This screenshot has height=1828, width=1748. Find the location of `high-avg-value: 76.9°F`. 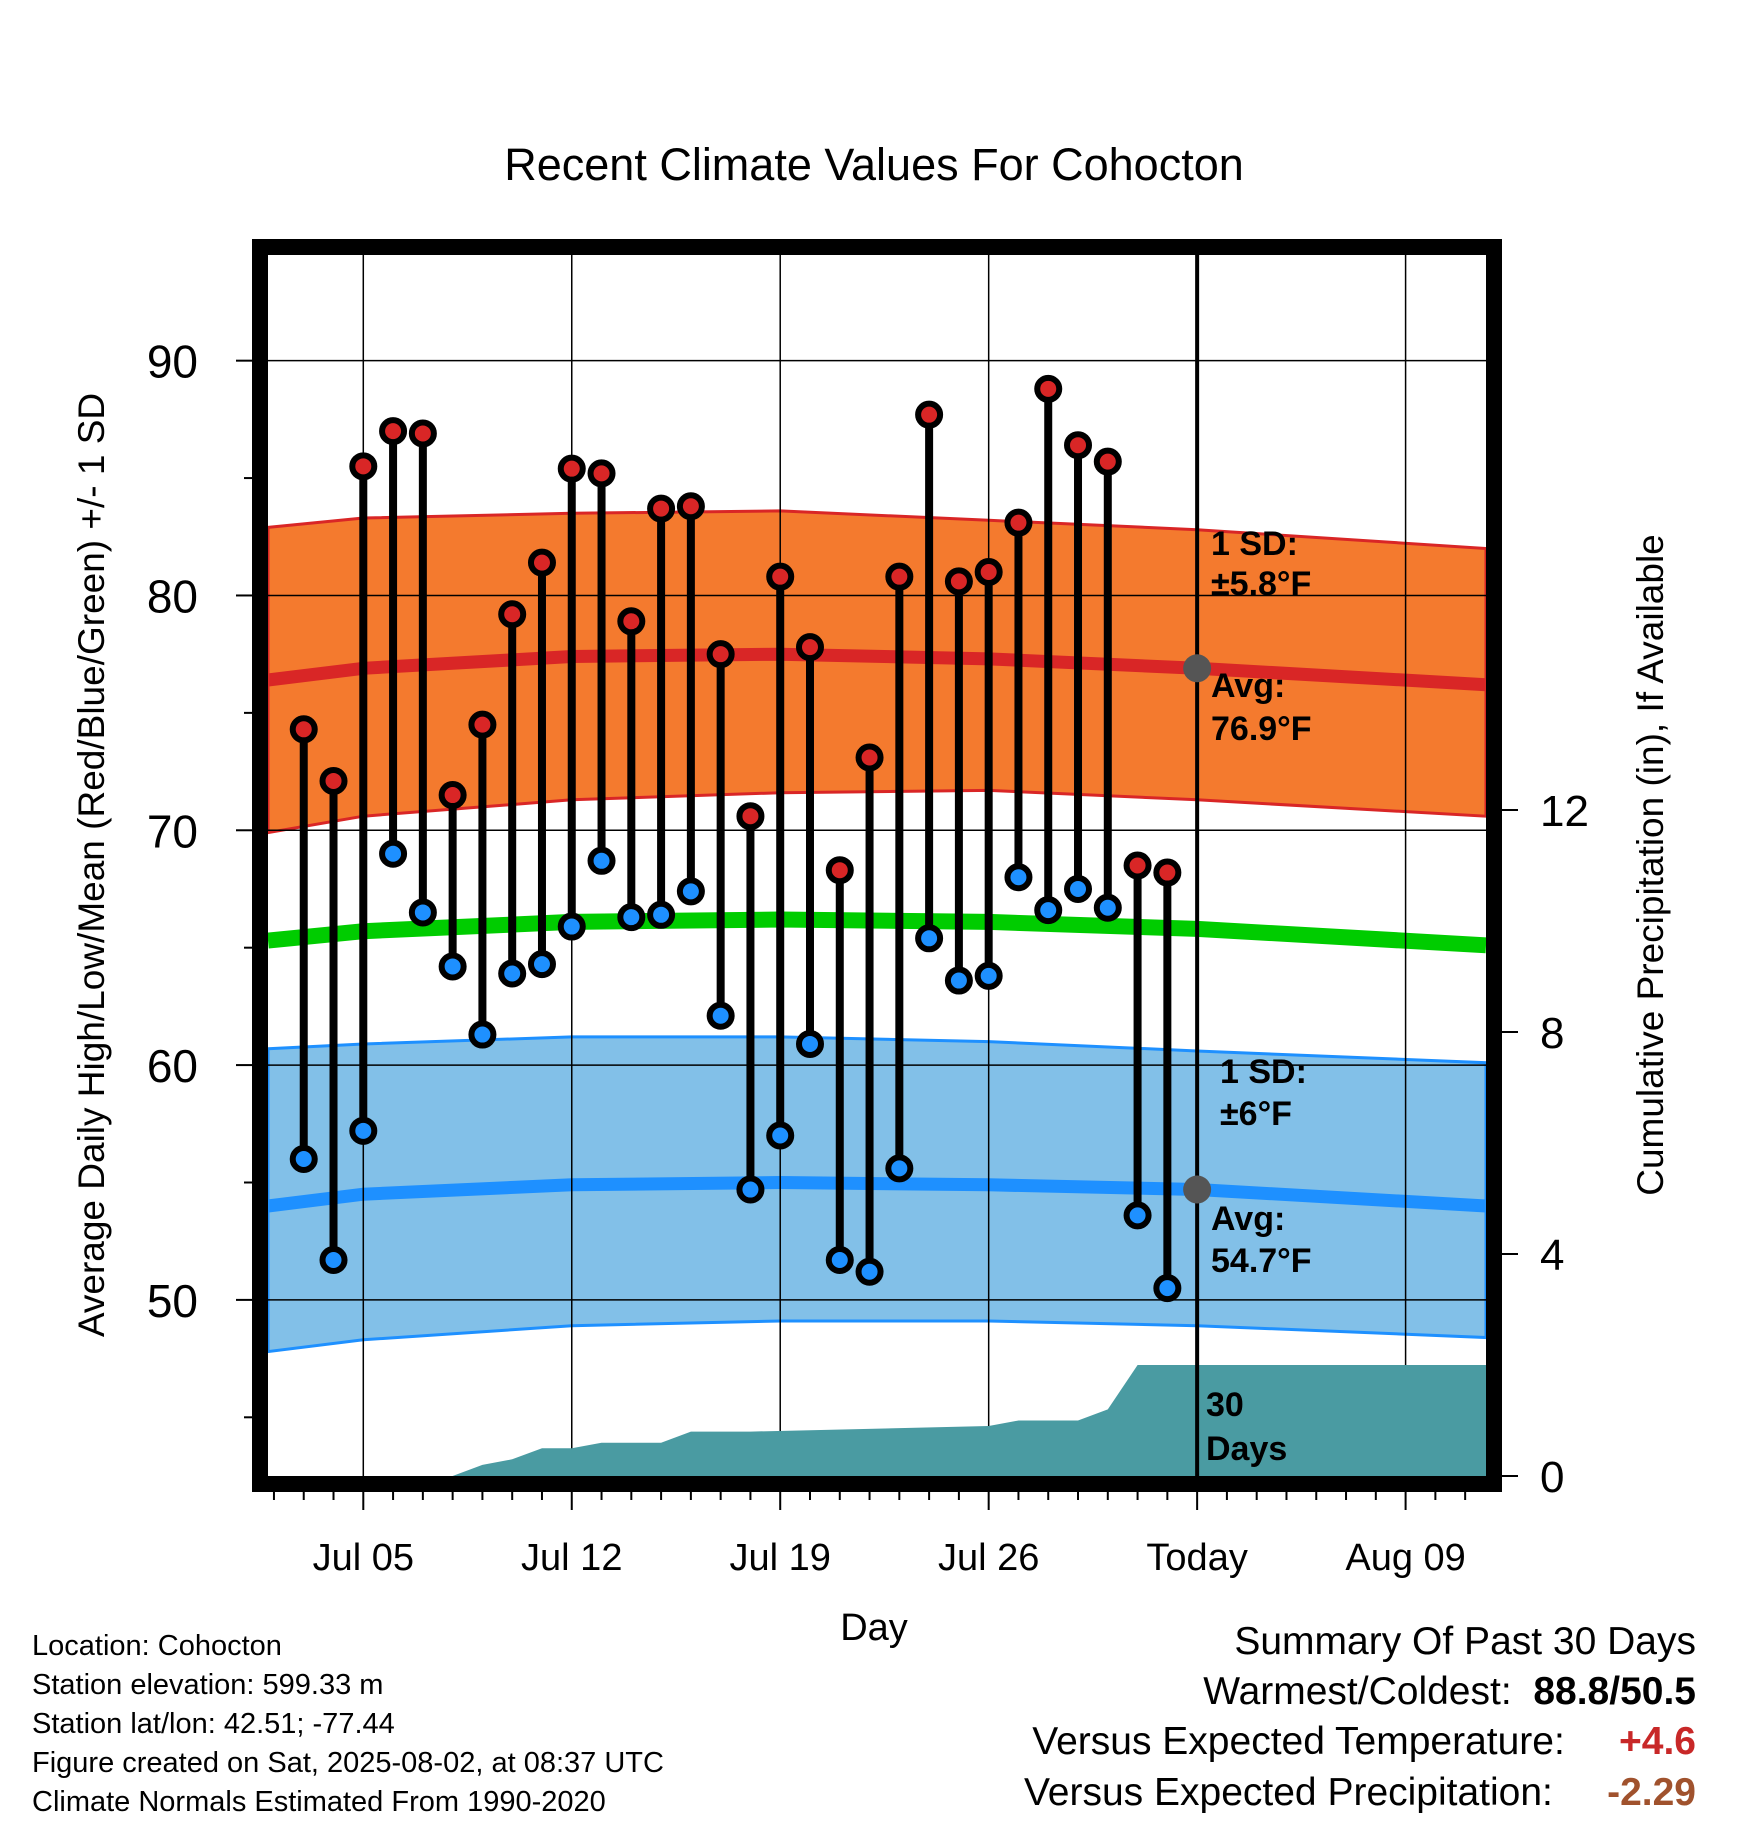

high-avg-value: 76.9°F is located at coordinates (1261, 729).